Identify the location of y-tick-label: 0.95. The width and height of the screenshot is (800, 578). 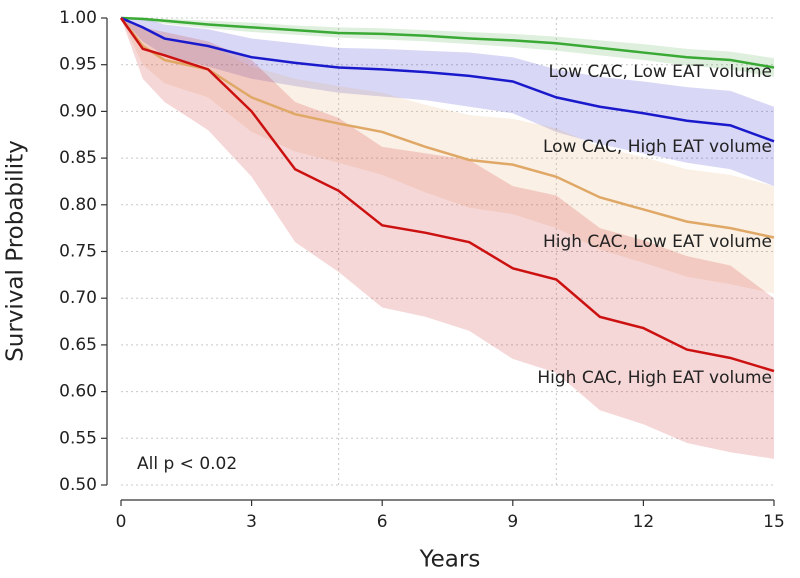
(78, 65).